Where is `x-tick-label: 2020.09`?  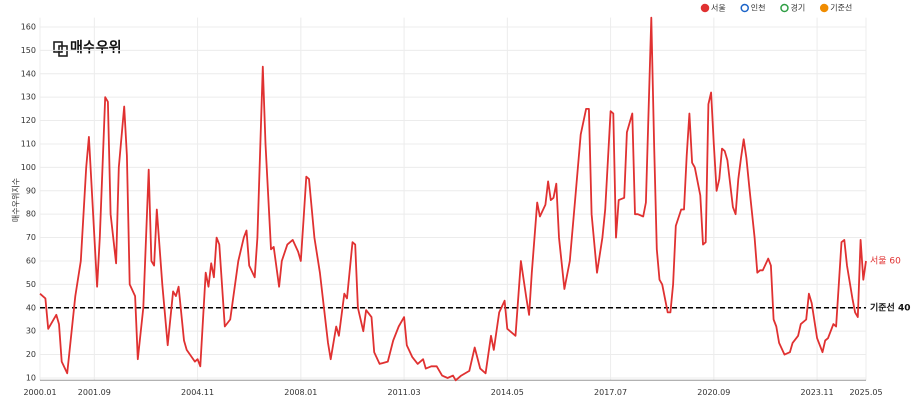 x-tick-label: 2020.09 is located at coordinates (713, 392).